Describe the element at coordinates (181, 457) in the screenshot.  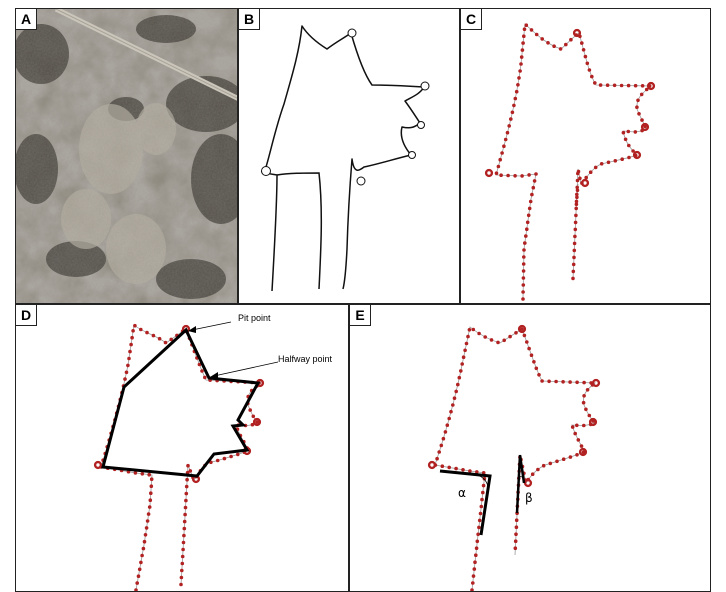
I see `guide-line` at that location.